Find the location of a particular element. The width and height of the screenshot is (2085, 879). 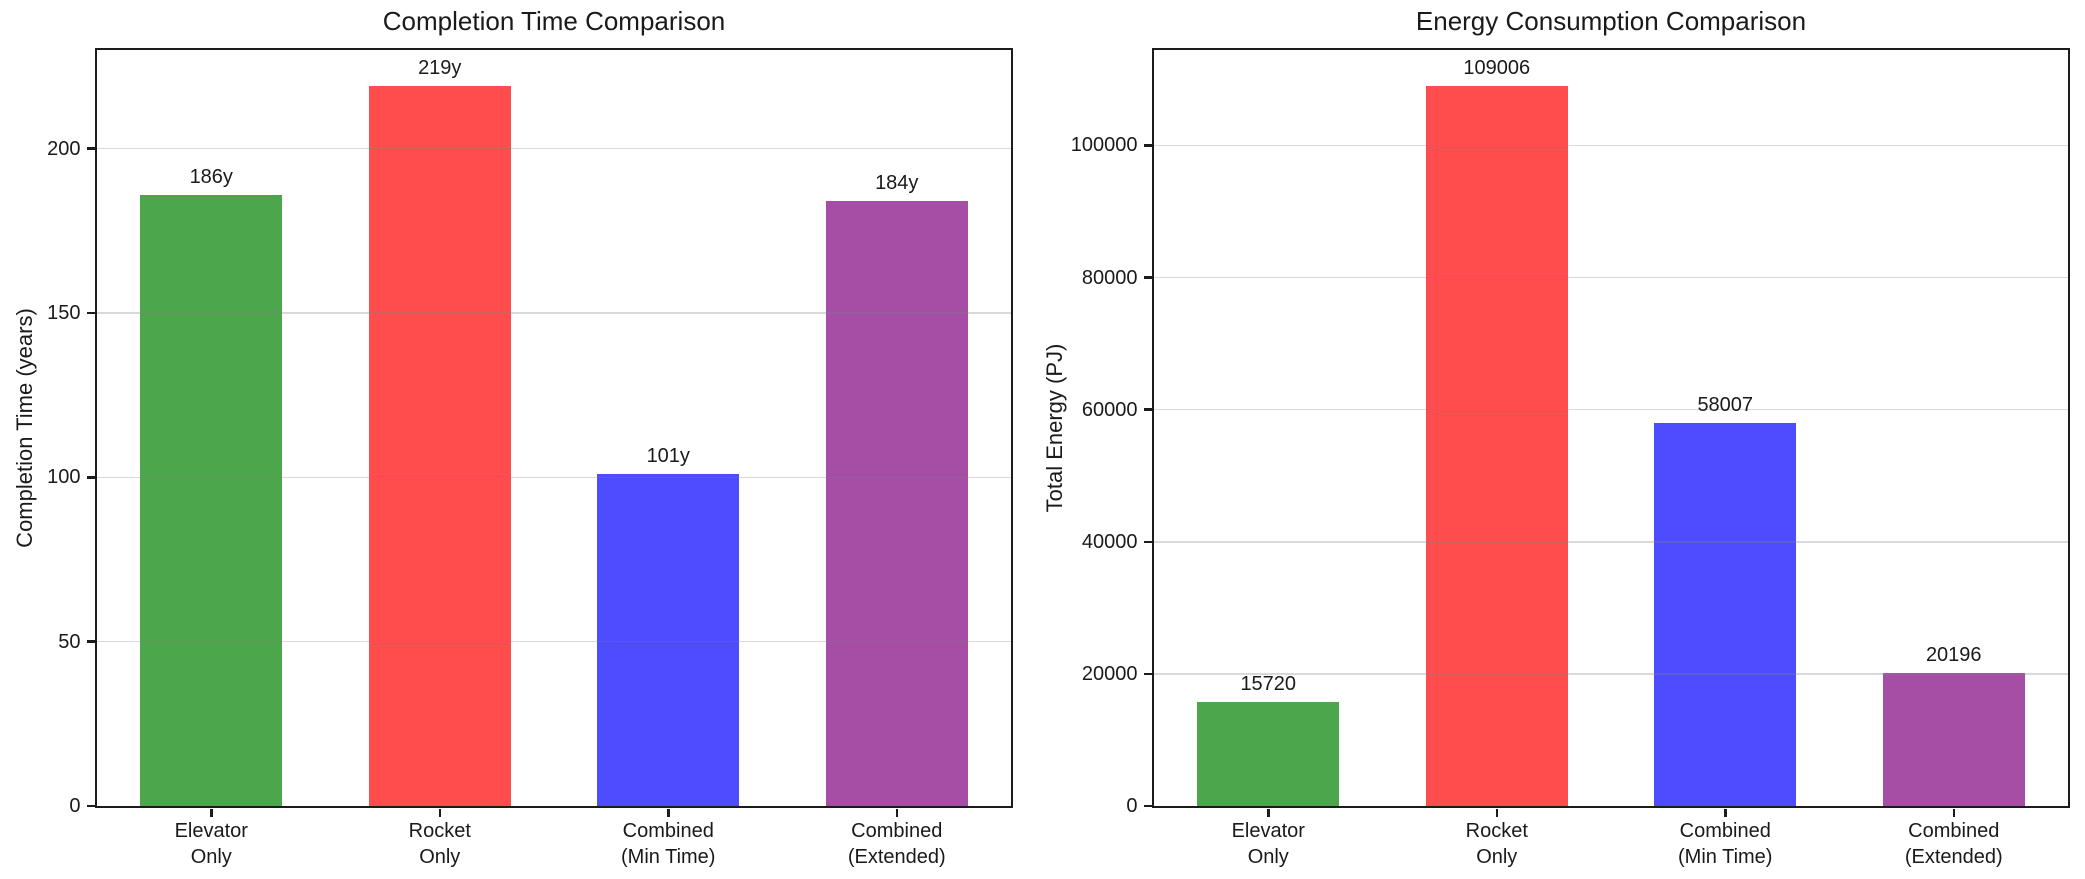

y-axis-label: Total Energy (PJ) is located at coordinates (1054, 428).